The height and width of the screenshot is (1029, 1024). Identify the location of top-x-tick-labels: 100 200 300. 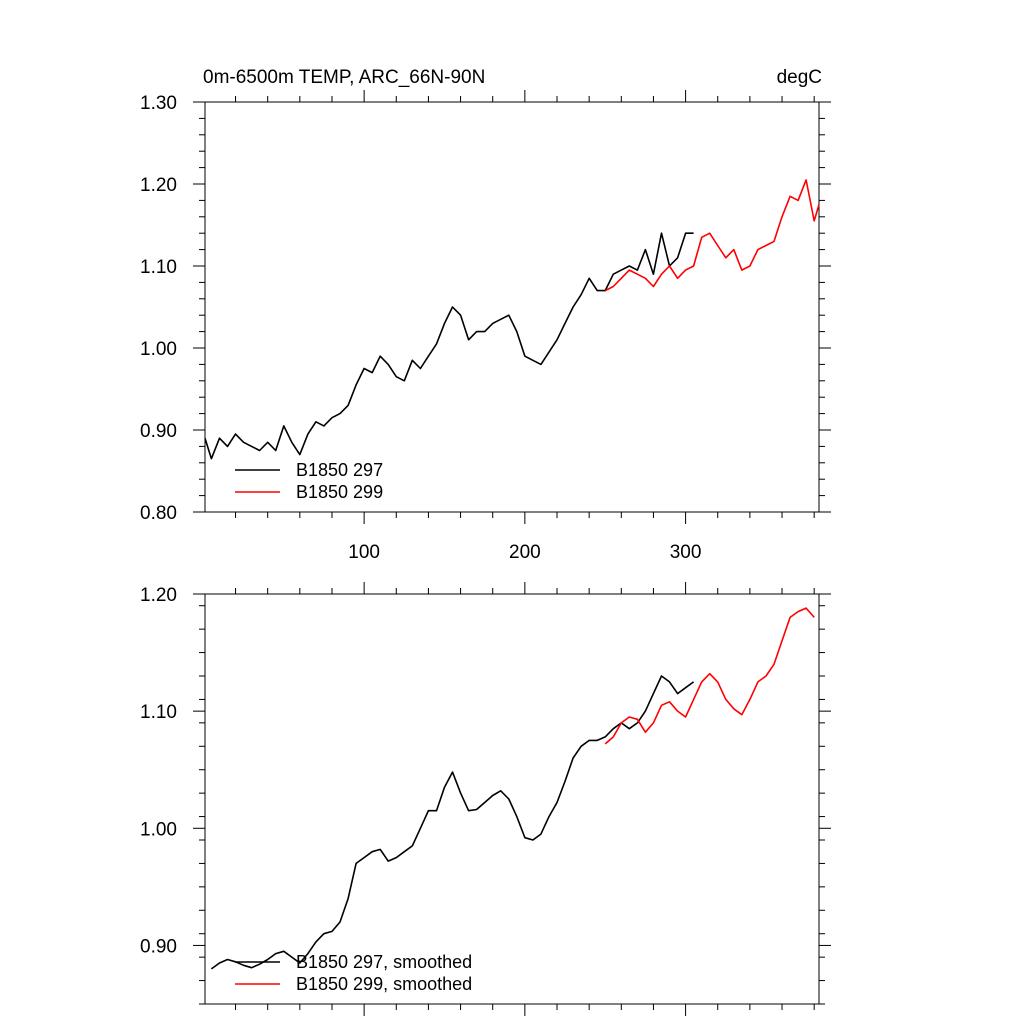
(524, 552).